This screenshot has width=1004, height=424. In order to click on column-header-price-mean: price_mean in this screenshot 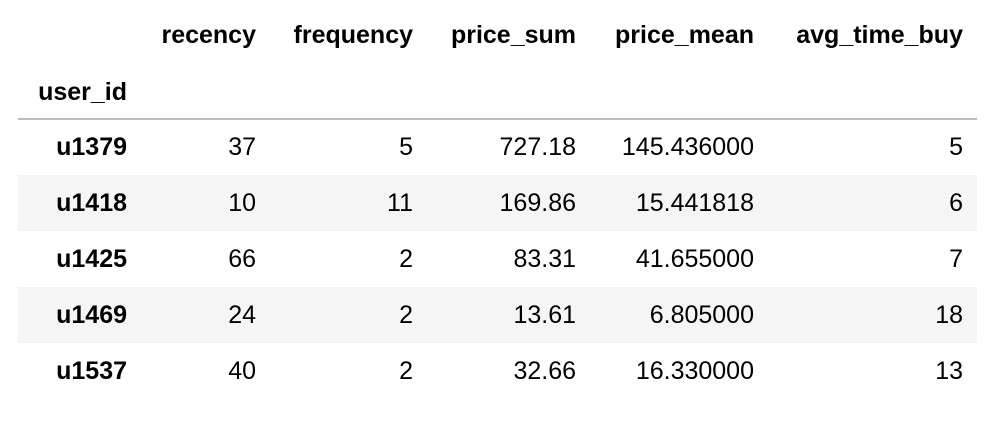, I will do `click(684, 34)`.